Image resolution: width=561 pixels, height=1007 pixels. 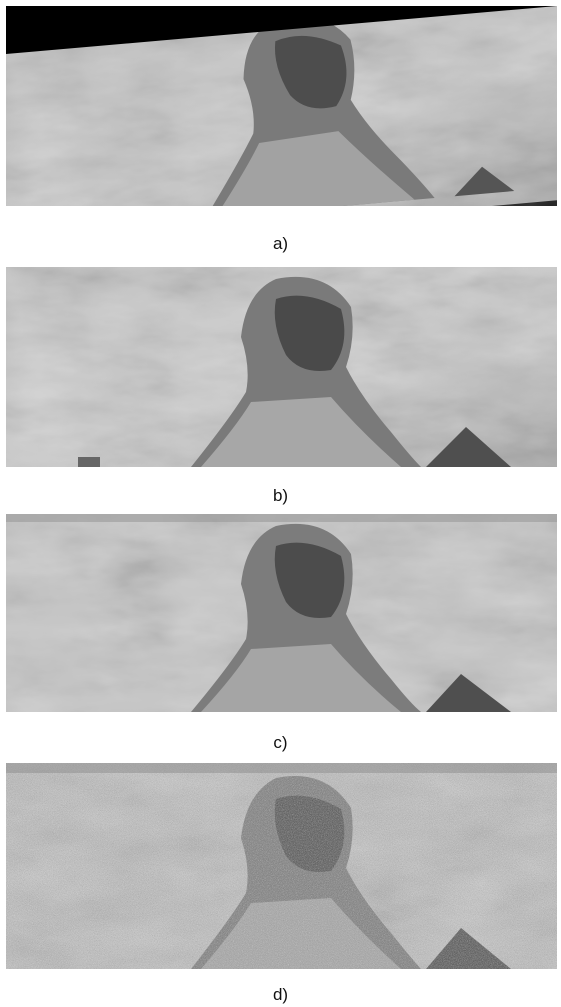 What do you see at coordinates (280, 495) in the screenshot?
I see `caption-b: b)` at bounding box center [280, 495].